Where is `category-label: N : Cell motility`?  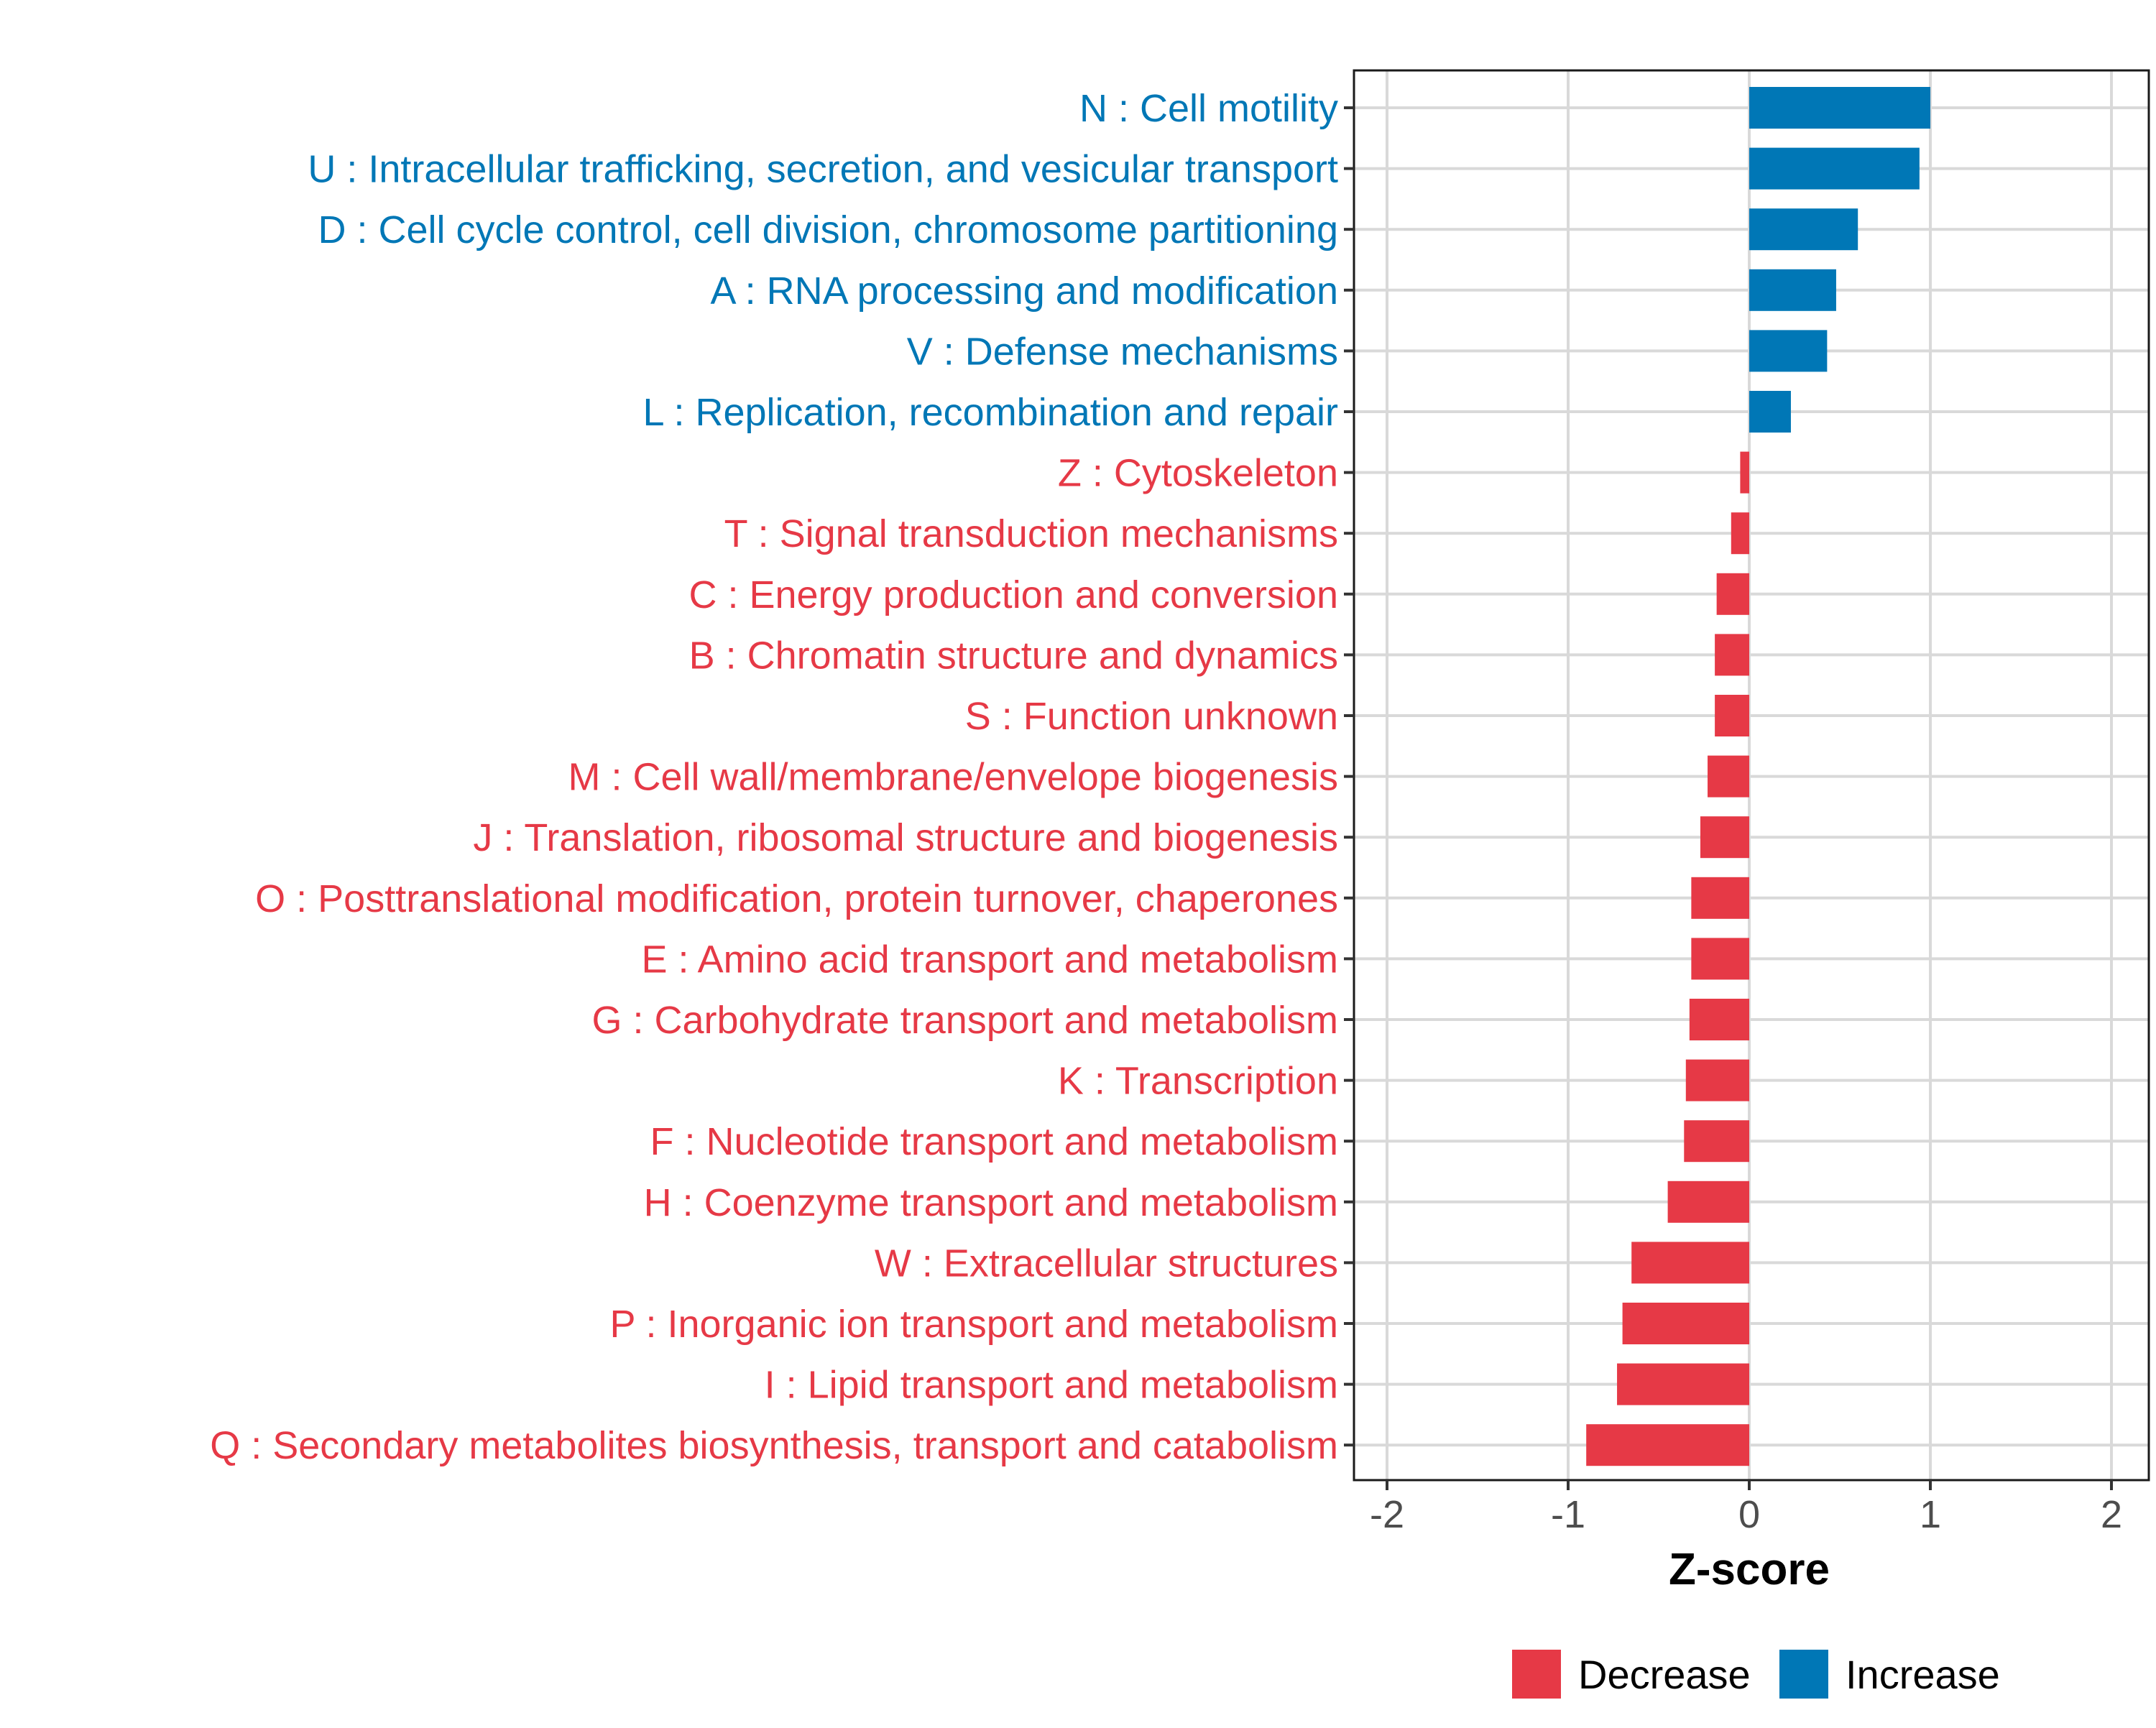 category-label: N : Cell motility is located at coordinates (1208, 108).